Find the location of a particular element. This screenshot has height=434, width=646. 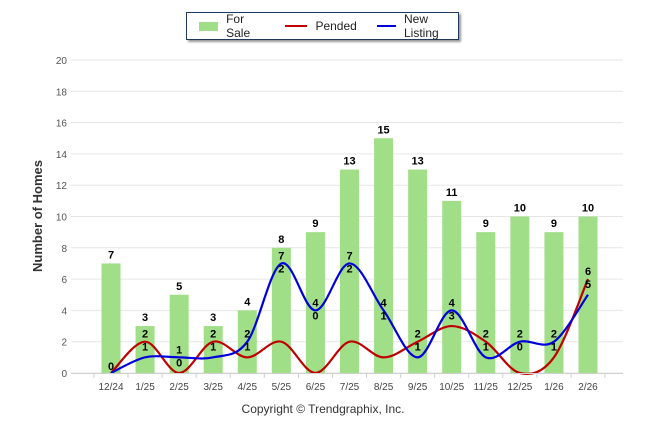

legend-item-new-listing: New Listing is located at coordinates (417, 26).